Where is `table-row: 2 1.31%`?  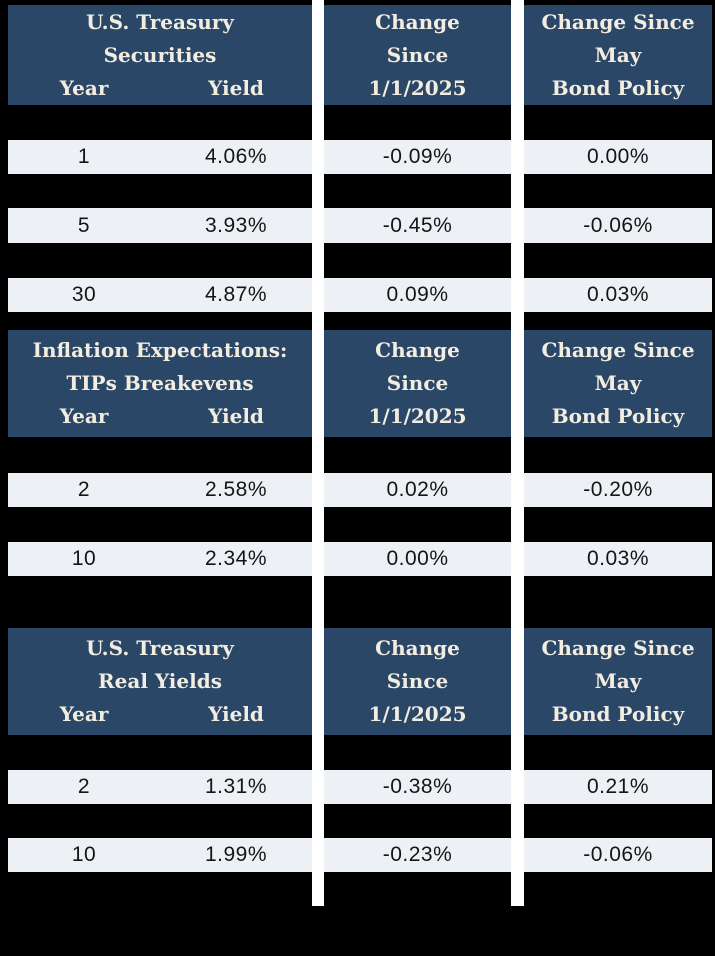
table-row: 2 1.31% is located at coordinates (160, 787).